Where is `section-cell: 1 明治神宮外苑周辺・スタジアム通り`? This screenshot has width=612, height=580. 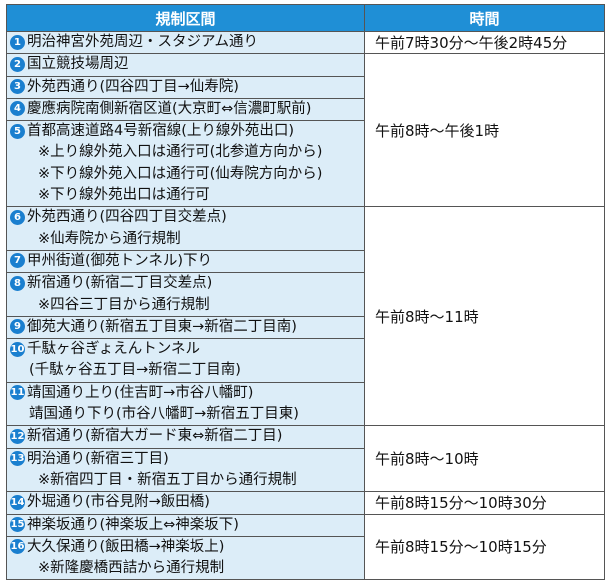 section-cell: 1 明治神宮外苑周辺・スタジアム通り is located at coordinates (185, 42).